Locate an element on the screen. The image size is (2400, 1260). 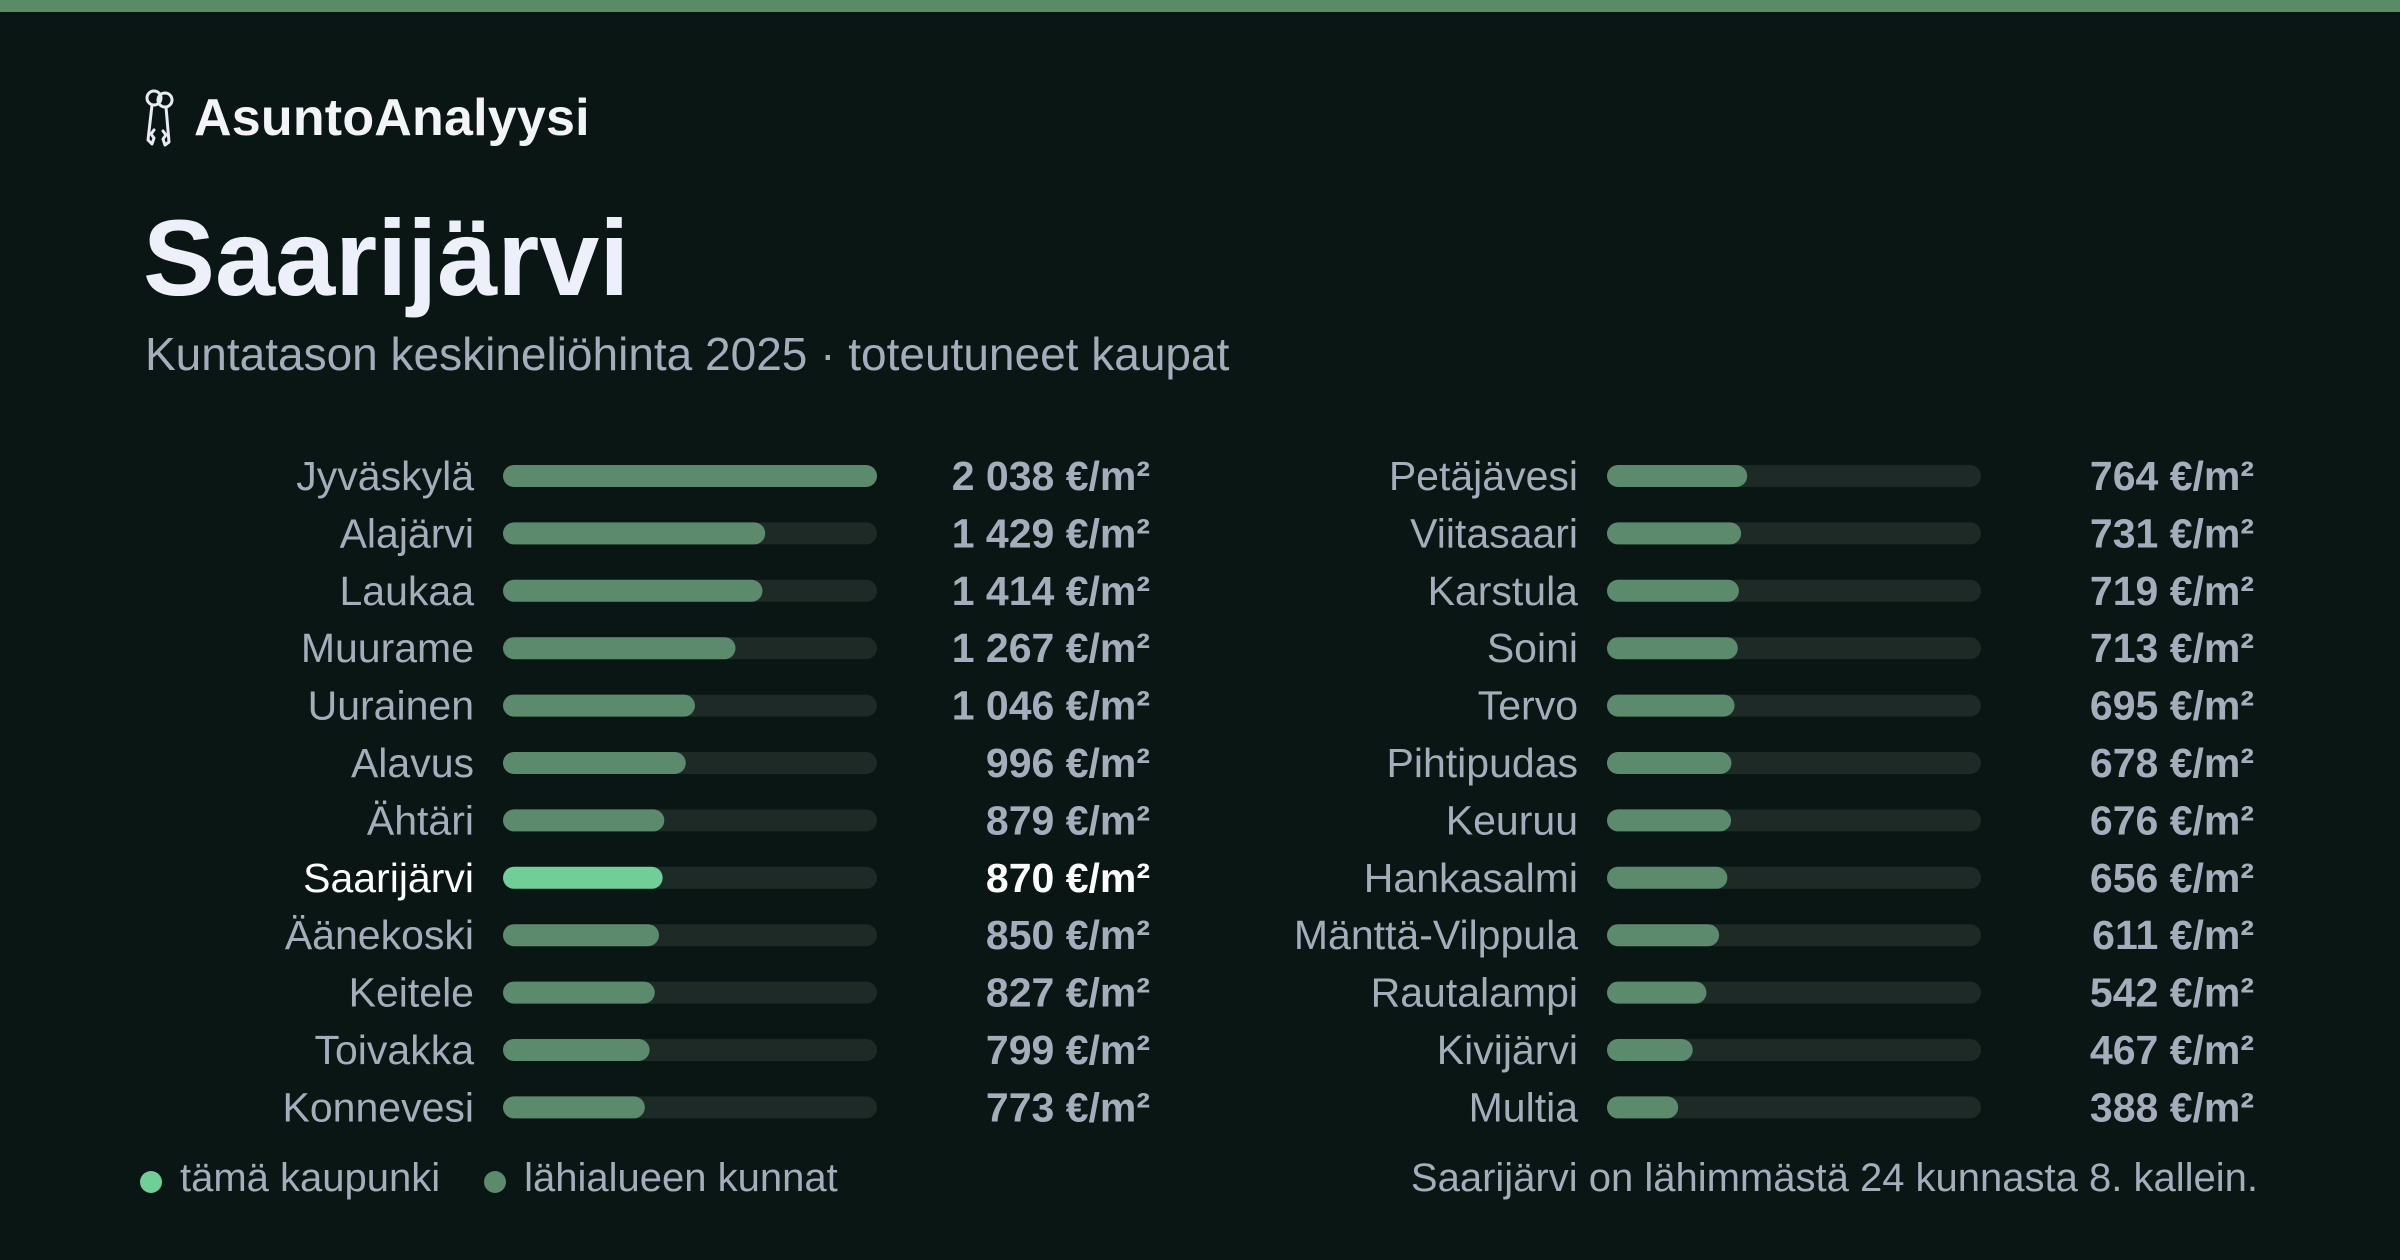
bar-label: Ähtäri is located at coordinates (420, 820).